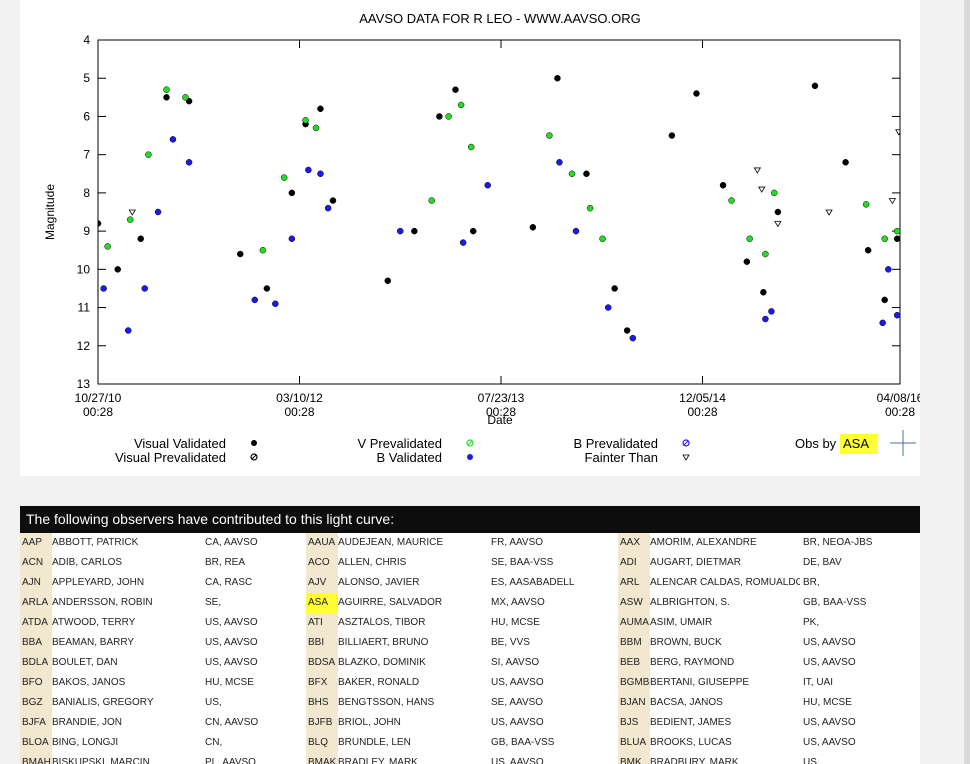  Describe the element at coordinates (36, 643) in the screenshot. I see `observer-code: BBA` at that location.